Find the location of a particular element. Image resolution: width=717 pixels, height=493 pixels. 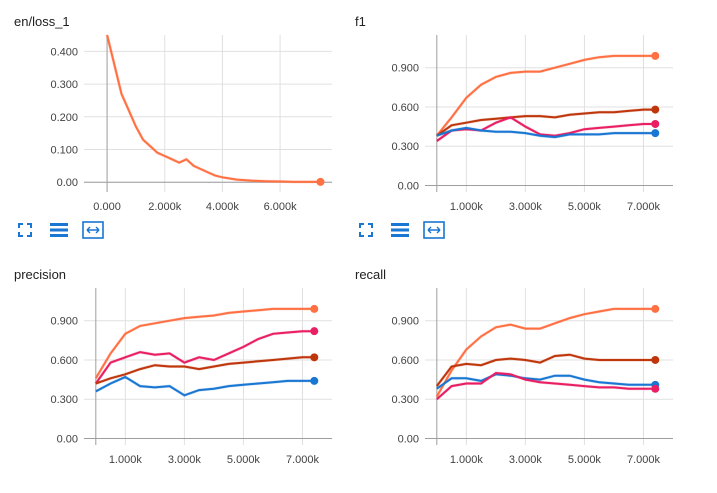

chart-title: recall is located at coordinates (371, 274).